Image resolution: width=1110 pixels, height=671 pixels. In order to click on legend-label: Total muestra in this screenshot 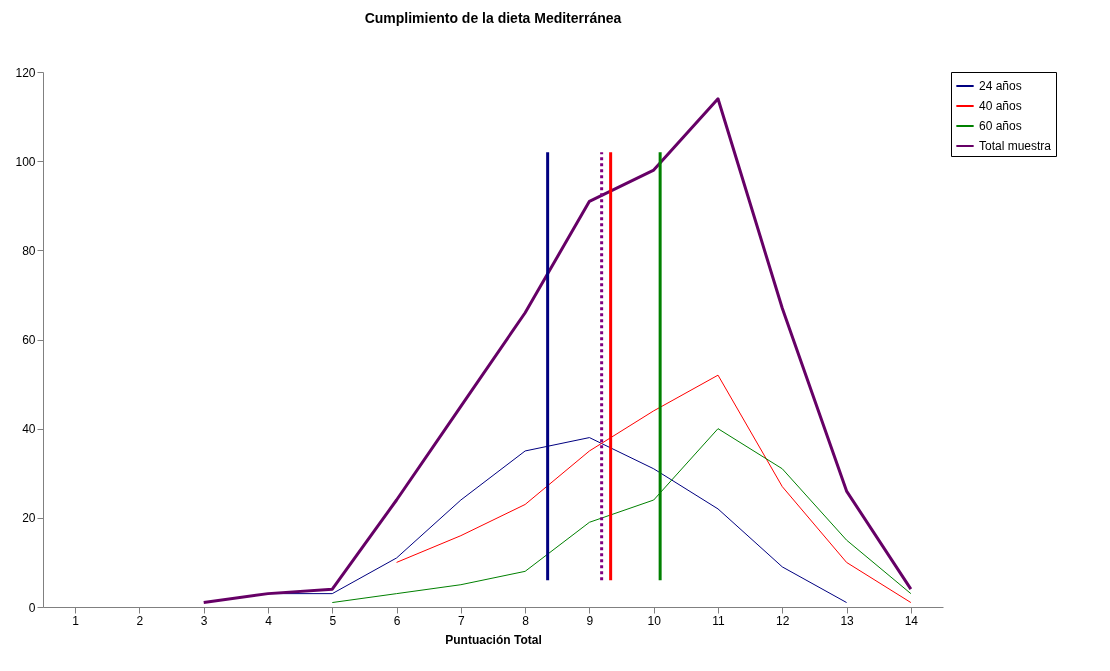, I will do `click(1015, 146)`.